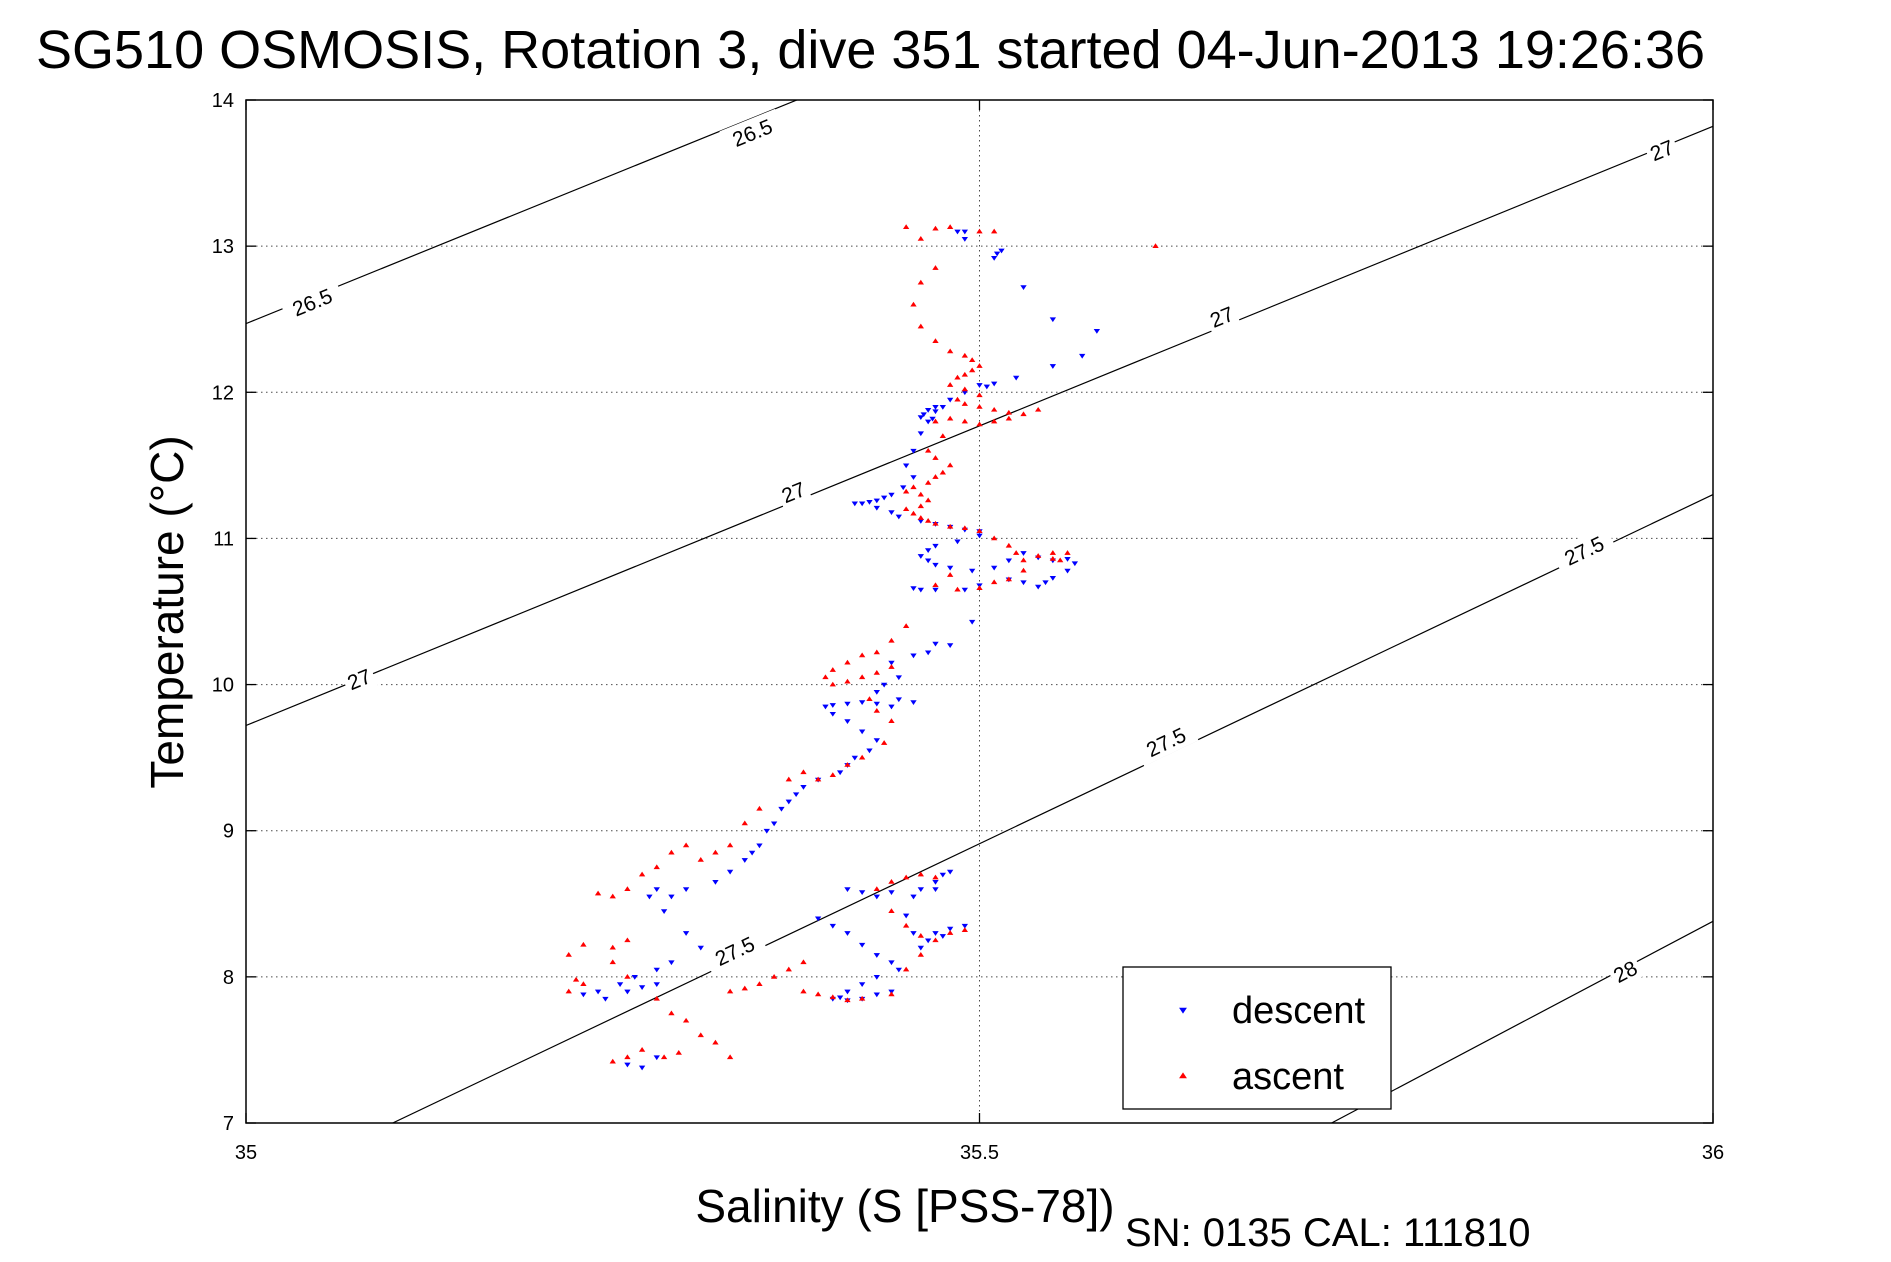 This screenshot has height=1262, width=1891. What do you see at coordinates (1183, 1075) in the screenshot?
I see `legend-marker-ascent` at bounding box center [1183, 1075].